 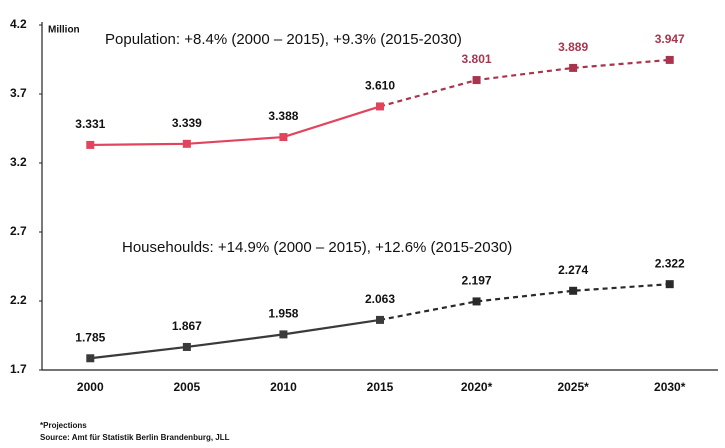 What do you see at coordinates (380, 299) in the screenshot?
I see `value-label: 2.063` at bounding box center [380, 299].